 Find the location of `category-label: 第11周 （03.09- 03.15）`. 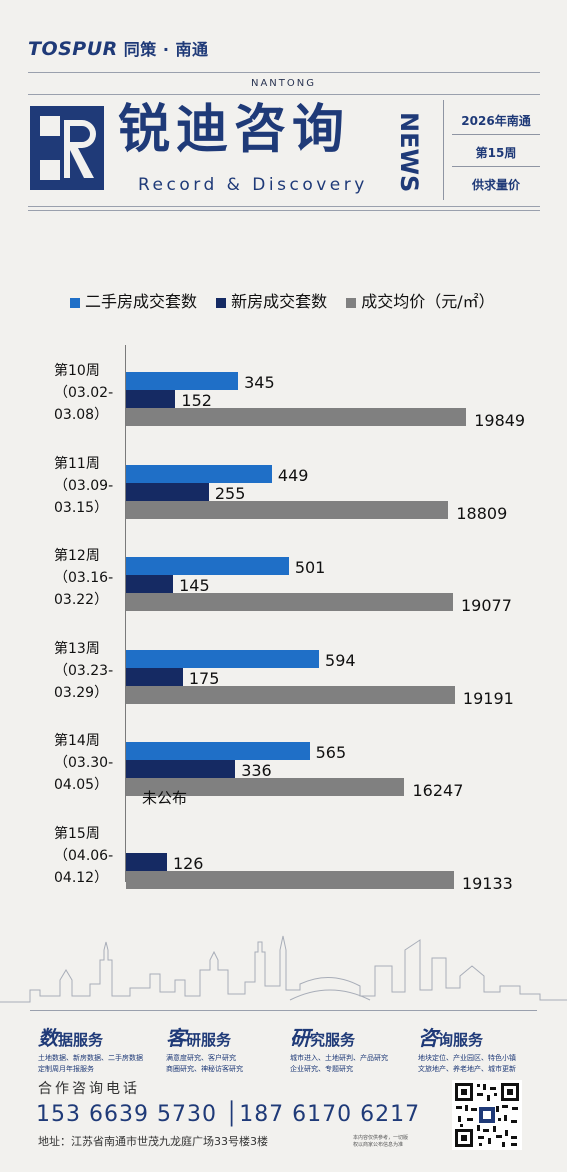

category-label: 第11周 （03.09- 03.15） is located at coordinates (89, 486).